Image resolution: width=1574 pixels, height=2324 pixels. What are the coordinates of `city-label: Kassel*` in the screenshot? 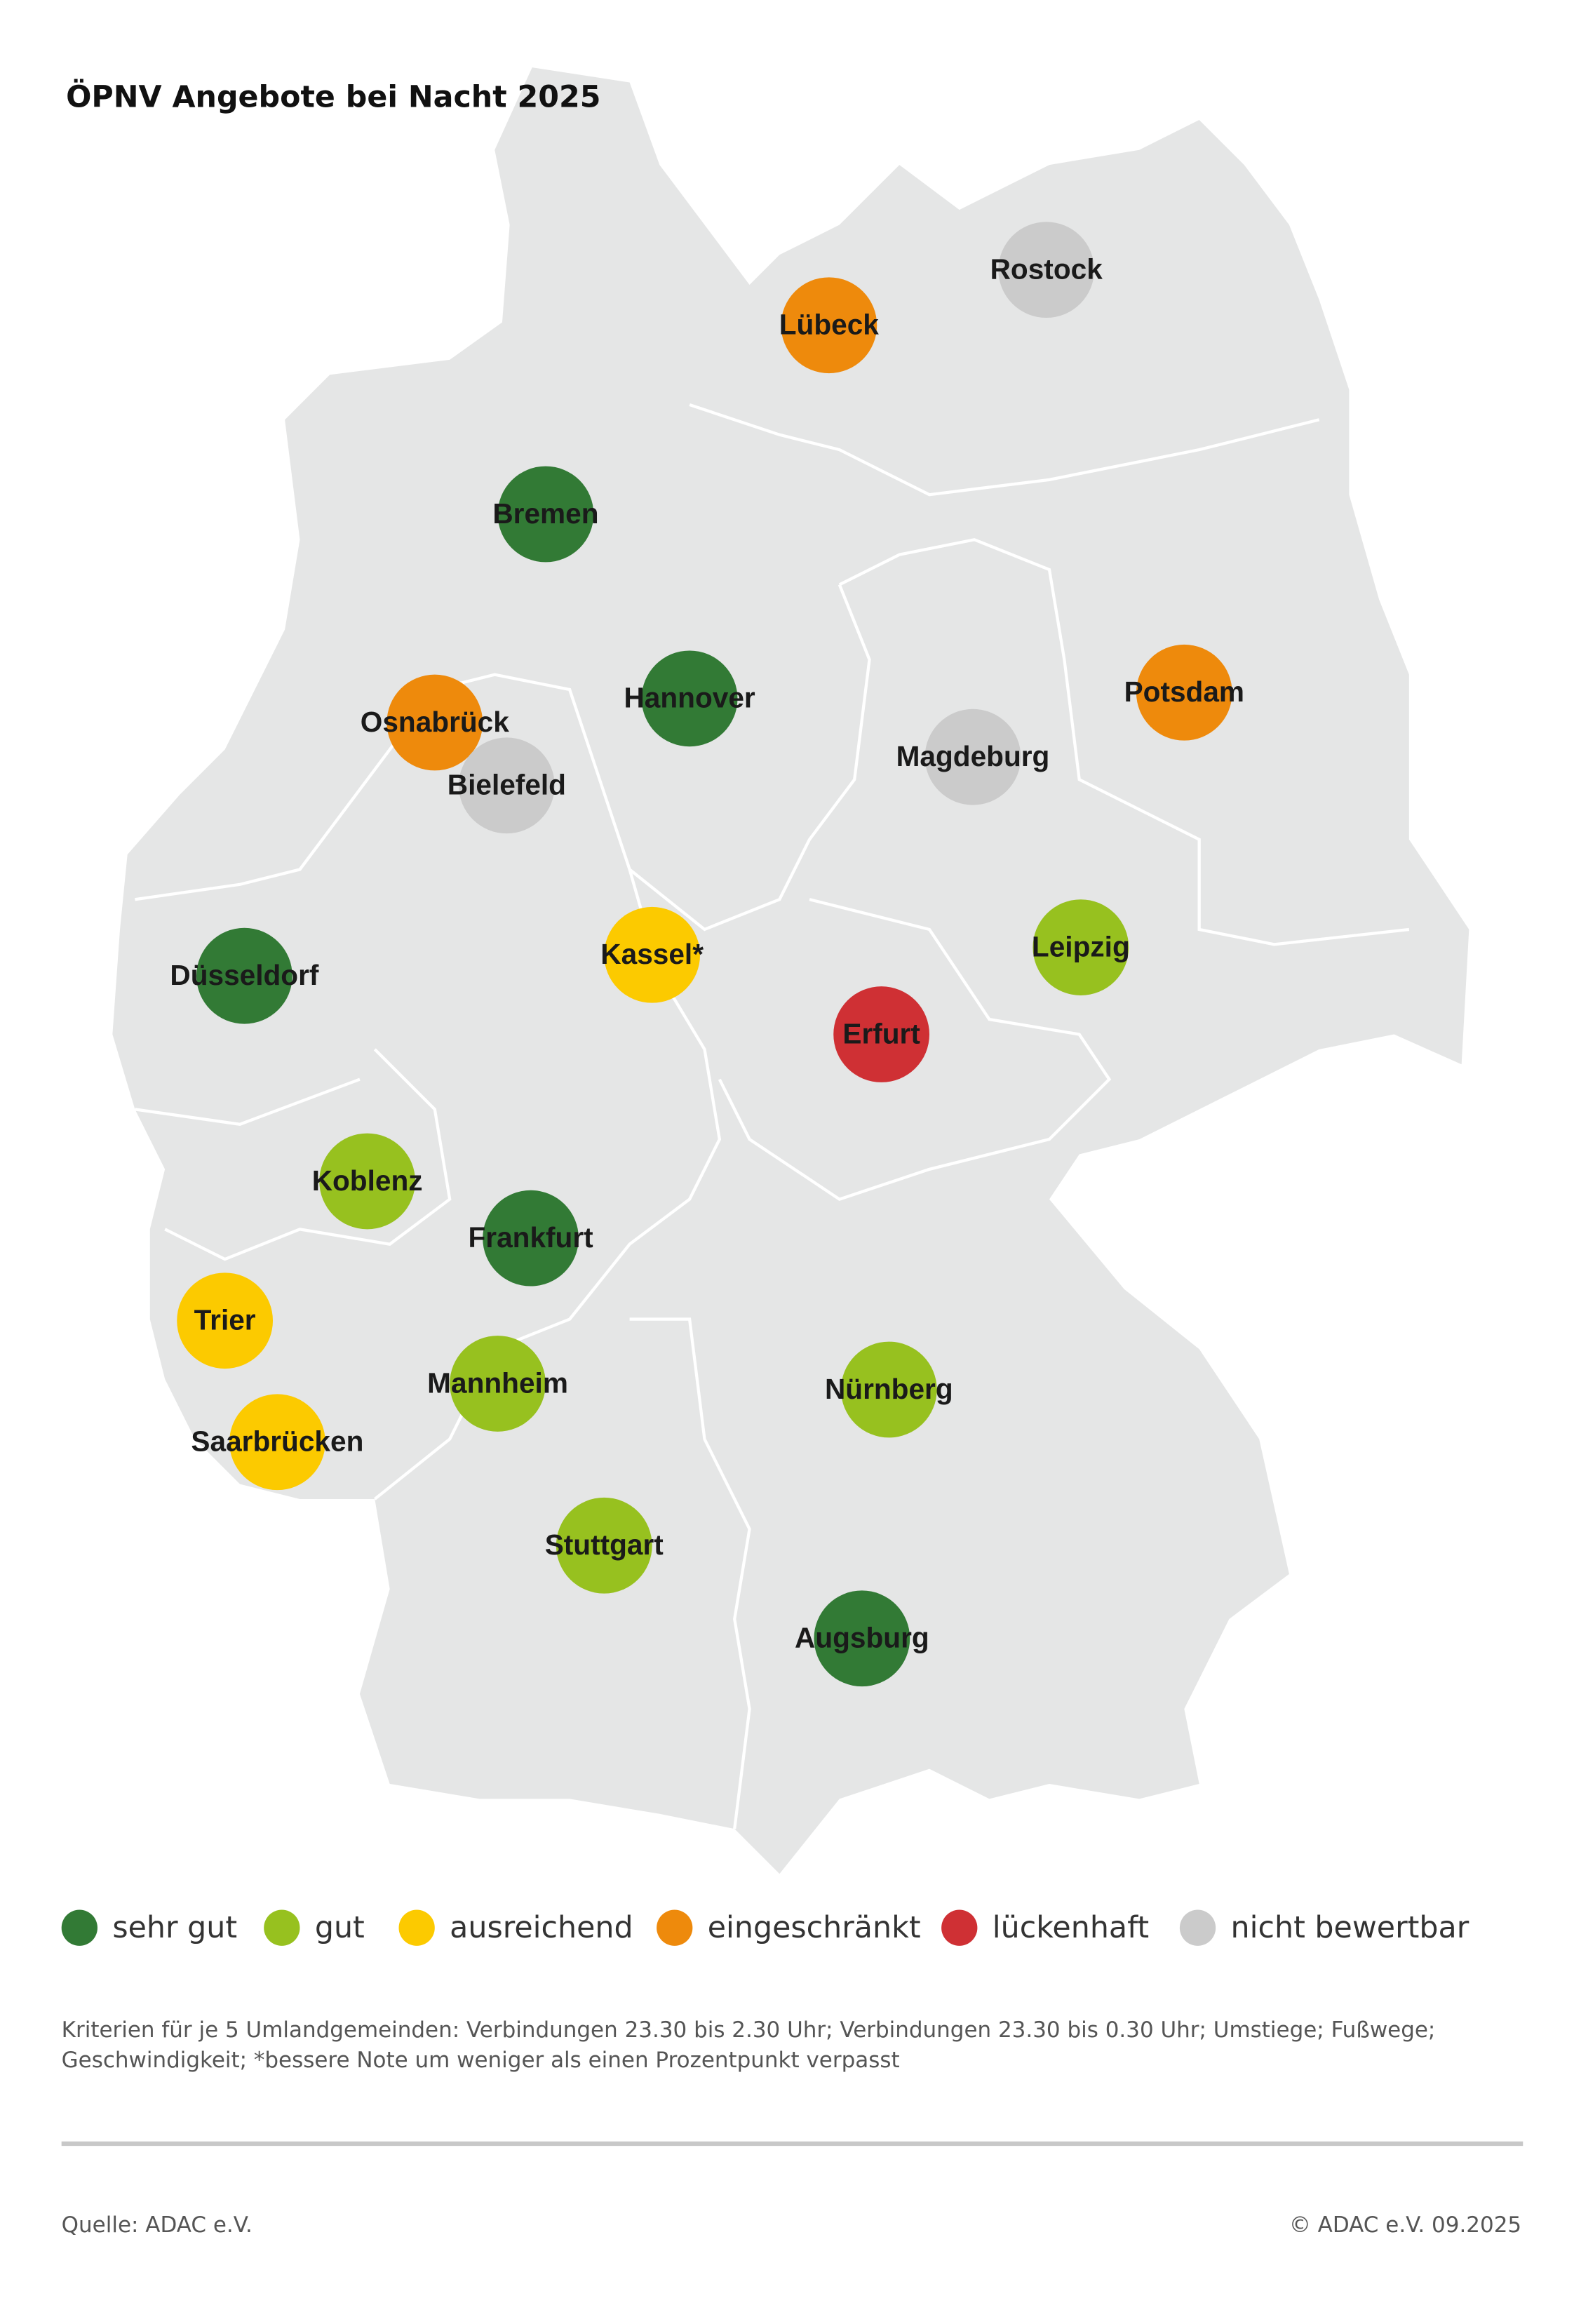 It's located at (652, 954).